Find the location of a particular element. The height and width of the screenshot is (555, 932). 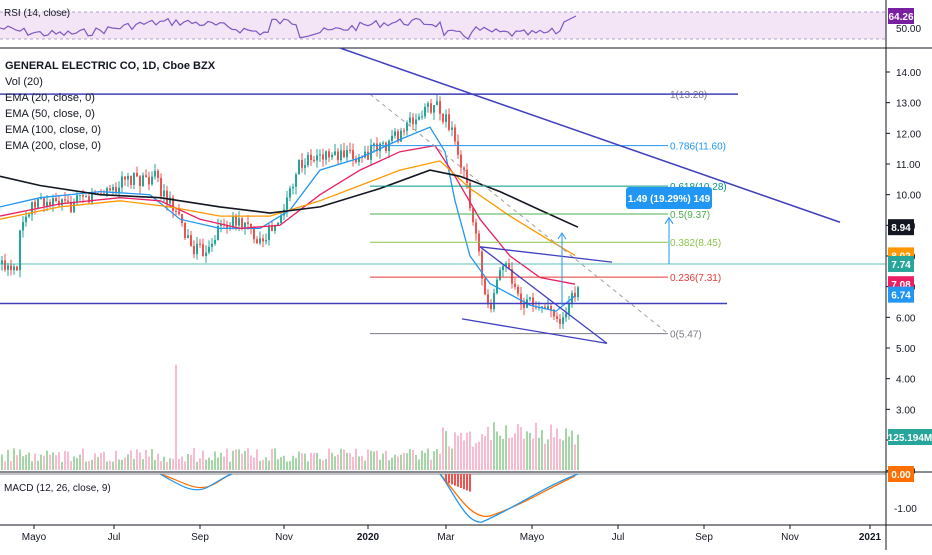

ema100-legend: EMA (100, close, 0) is located at coordinates (53, 130).